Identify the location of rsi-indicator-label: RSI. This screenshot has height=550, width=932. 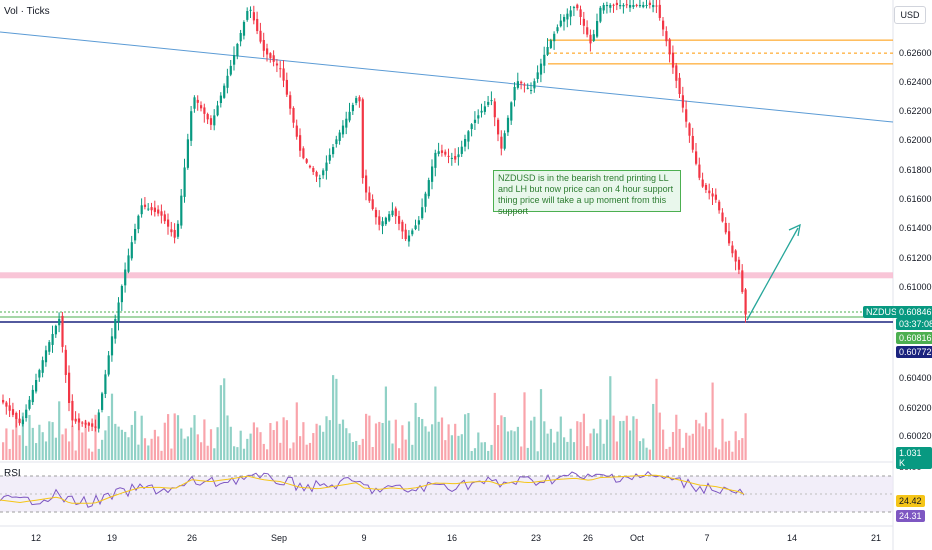
(12, 473).